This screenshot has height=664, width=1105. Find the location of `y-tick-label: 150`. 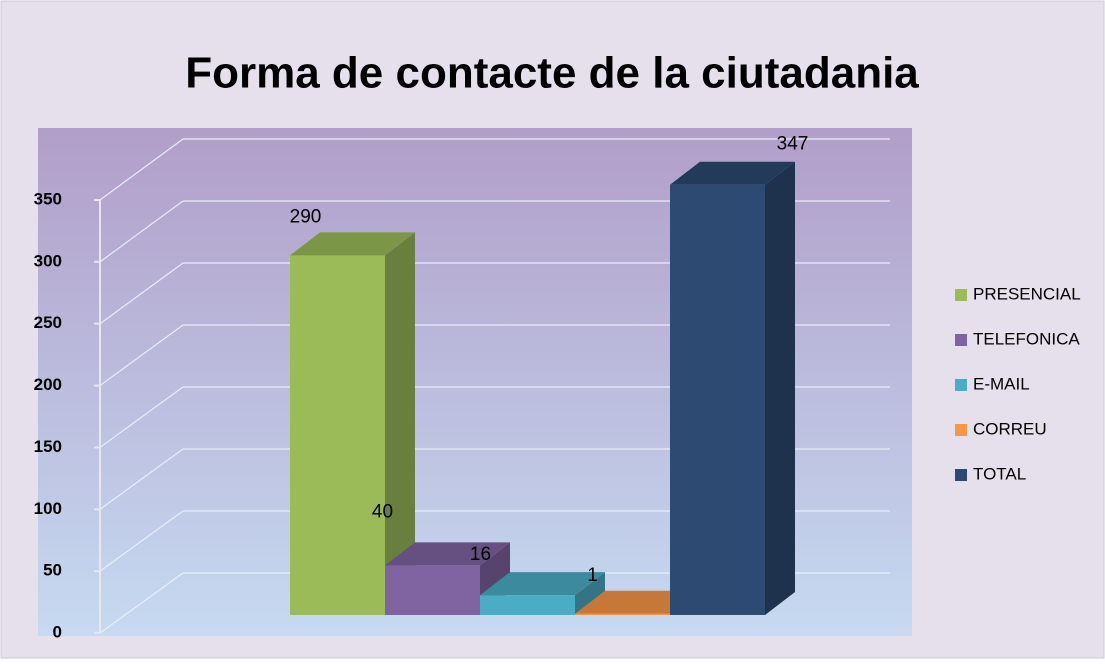

y-tick-label: 150 is located at coordinates (48, 446).